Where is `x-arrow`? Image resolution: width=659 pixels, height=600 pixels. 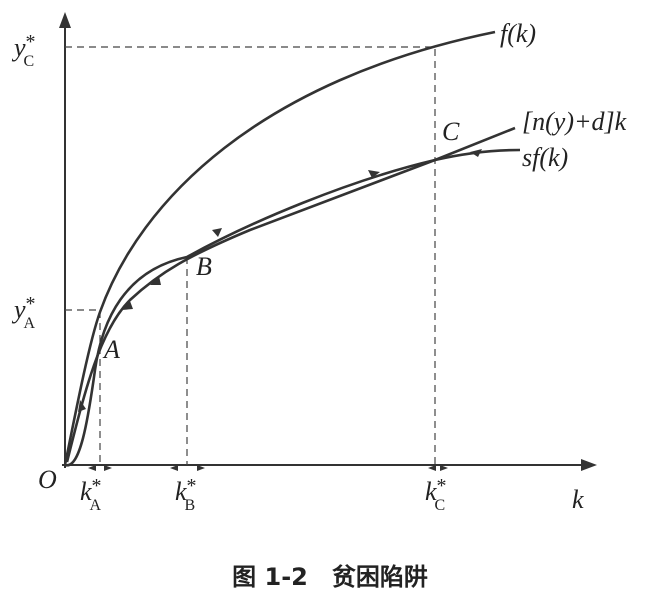
x-arrow is located at coordinates (589, 465).